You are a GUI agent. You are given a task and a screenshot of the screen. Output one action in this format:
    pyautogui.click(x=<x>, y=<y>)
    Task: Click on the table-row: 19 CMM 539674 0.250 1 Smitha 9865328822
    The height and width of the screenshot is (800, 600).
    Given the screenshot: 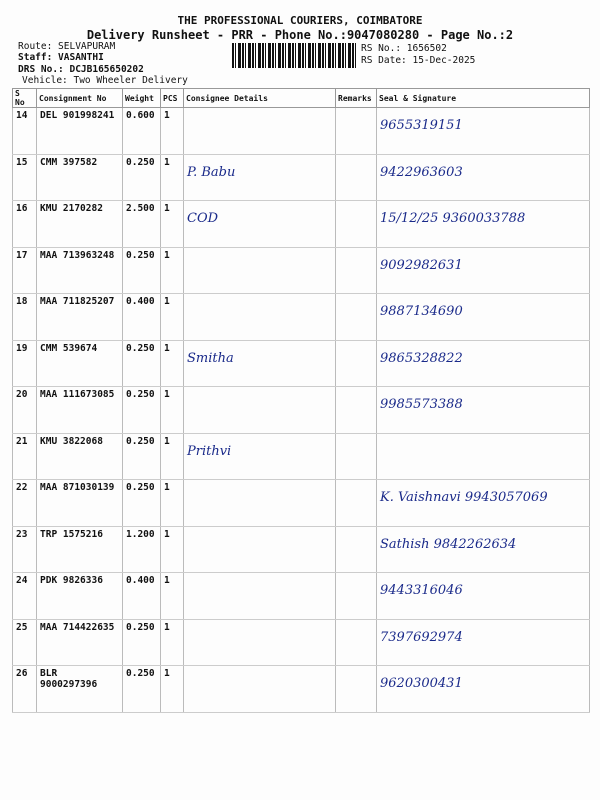 What is the action you would take?
    pyautogui.click(x=301, y=363)
    